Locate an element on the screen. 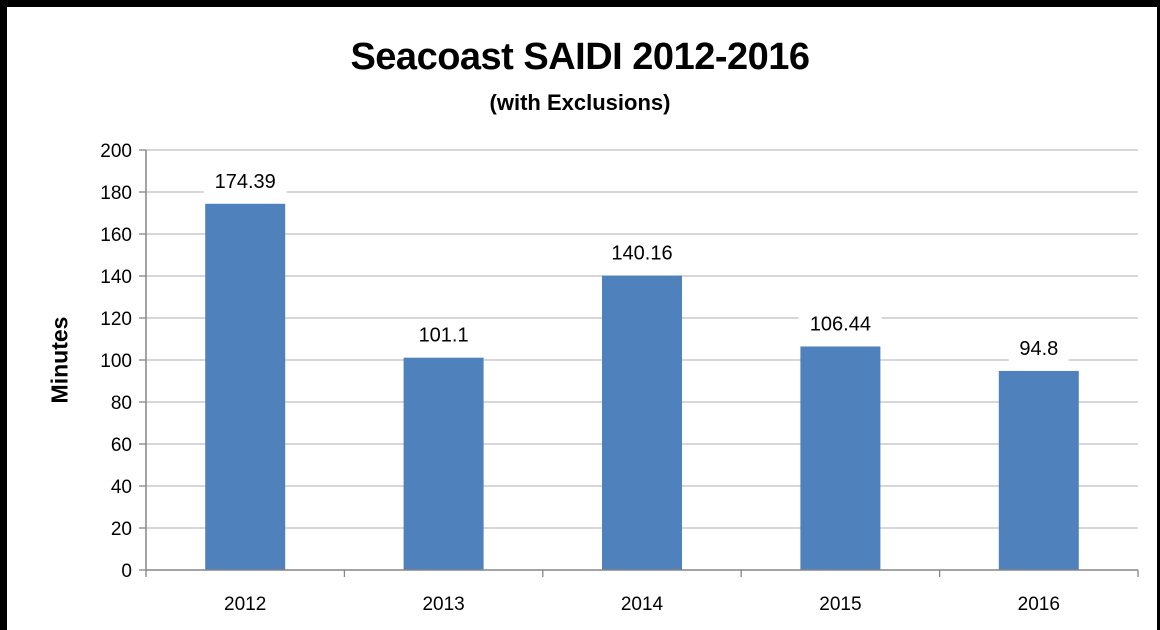 The height and width of the screenshot is (630, 1160). x-tick-label-2016: 2016 is located at coordinates (1039, 604).